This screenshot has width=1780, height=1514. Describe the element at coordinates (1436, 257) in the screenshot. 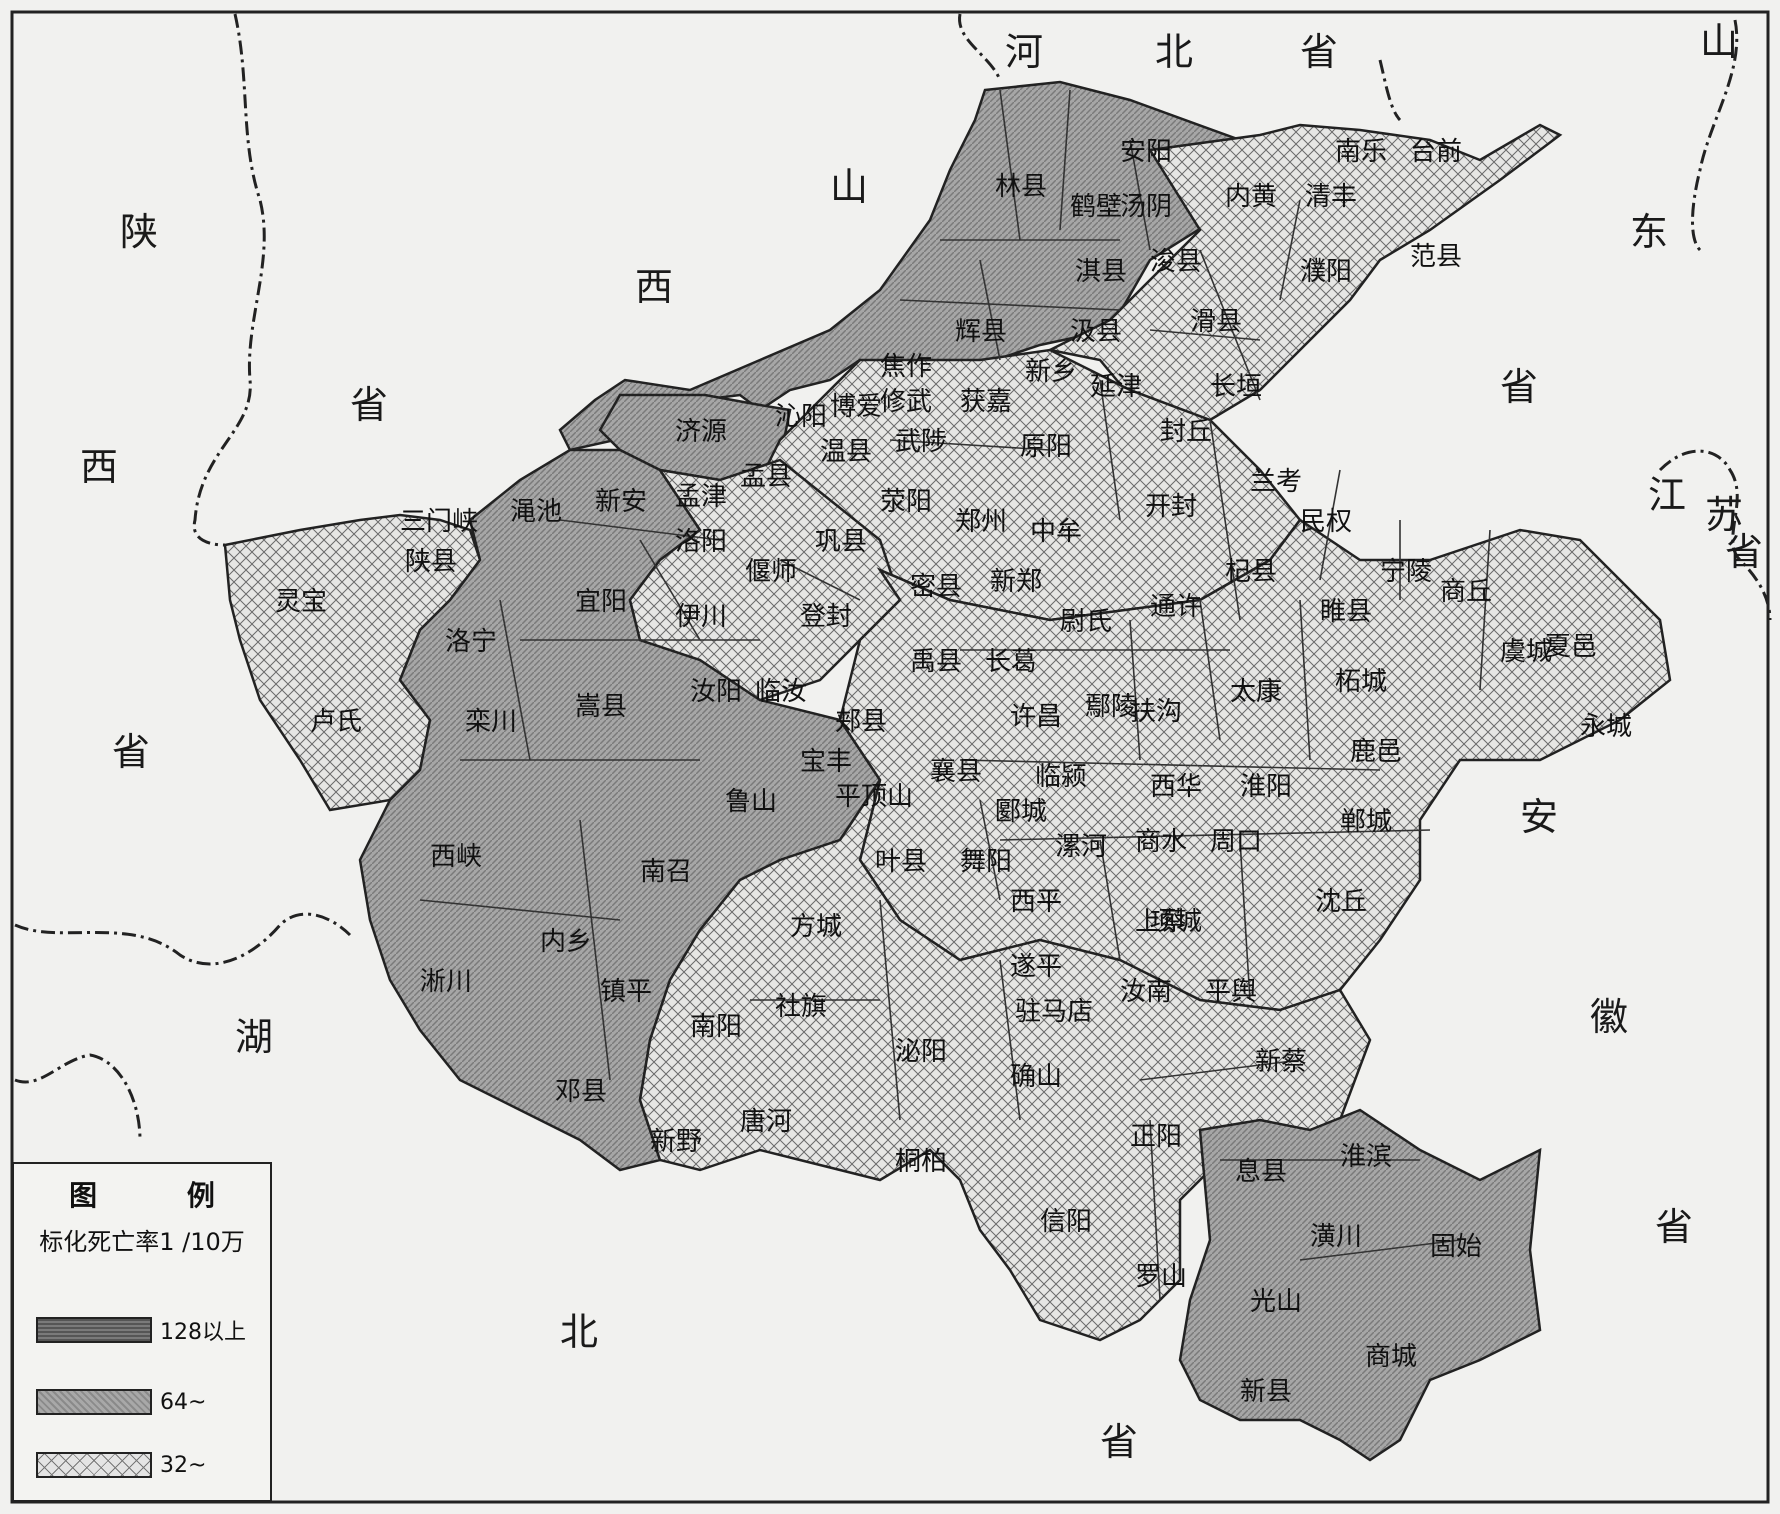

I see `county-label: 范县` at that location.